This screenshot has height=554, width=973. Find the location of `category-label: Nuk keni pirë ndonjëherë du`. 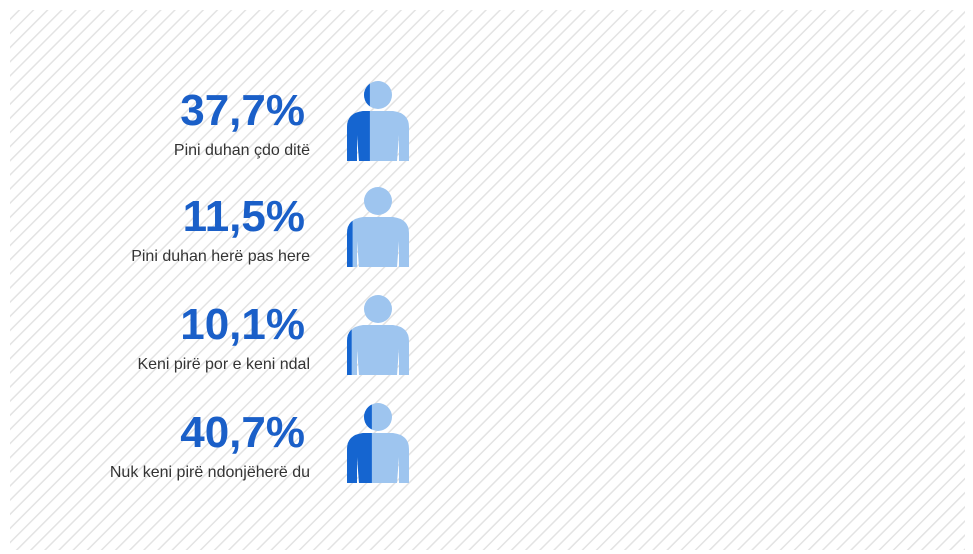

category-label: Nuk keni pirë ndonjëherë du is located at coordinates (210, 472).